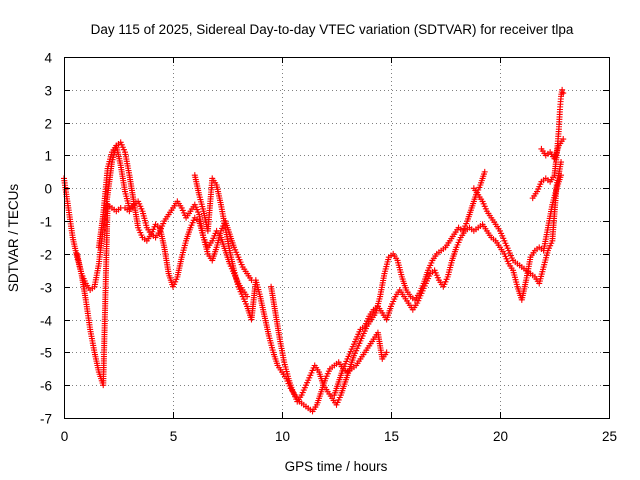 This screenshot has height=480, width=640. I want to click on x-tick-label: 20, so click(500, 436).